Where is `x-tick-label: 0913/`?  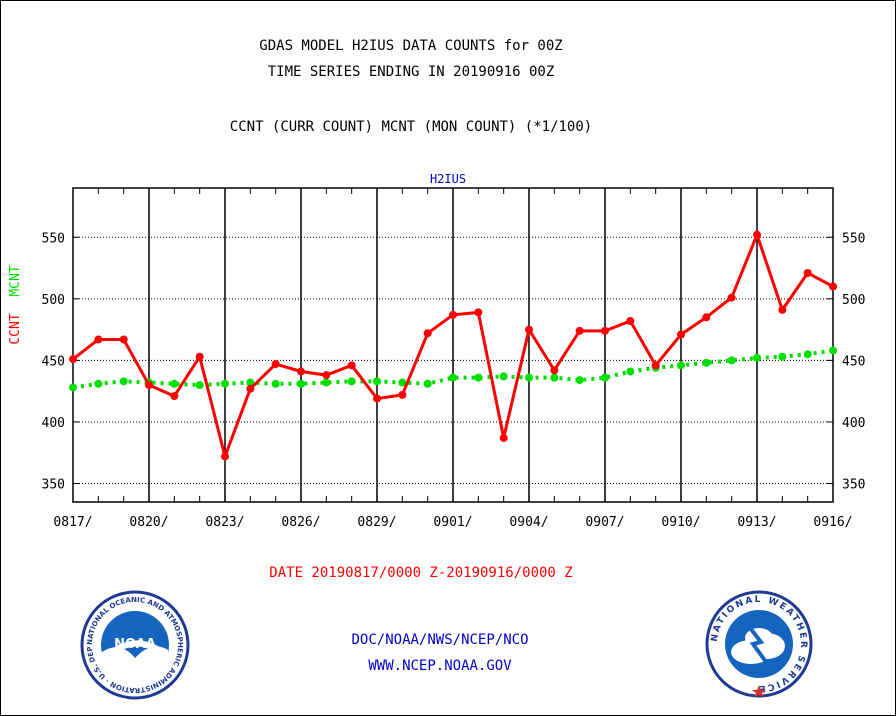
x-tick-label: 0913/ is located at coordinates (756, 522).